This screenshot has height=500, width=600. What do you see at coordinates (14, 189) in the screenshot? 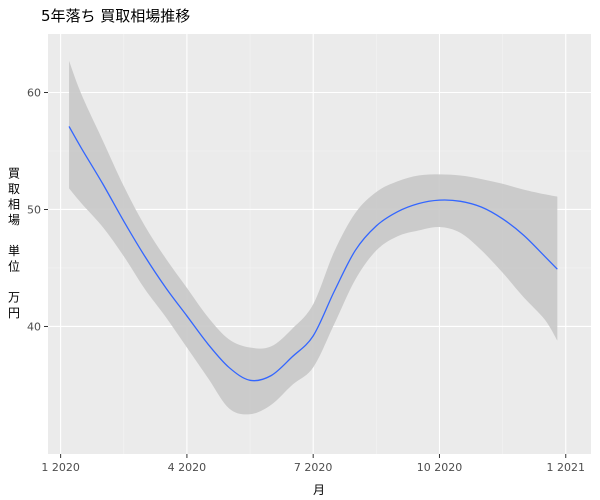
I see `y-axis-title-char: 取` at bounding box center [14, 189].